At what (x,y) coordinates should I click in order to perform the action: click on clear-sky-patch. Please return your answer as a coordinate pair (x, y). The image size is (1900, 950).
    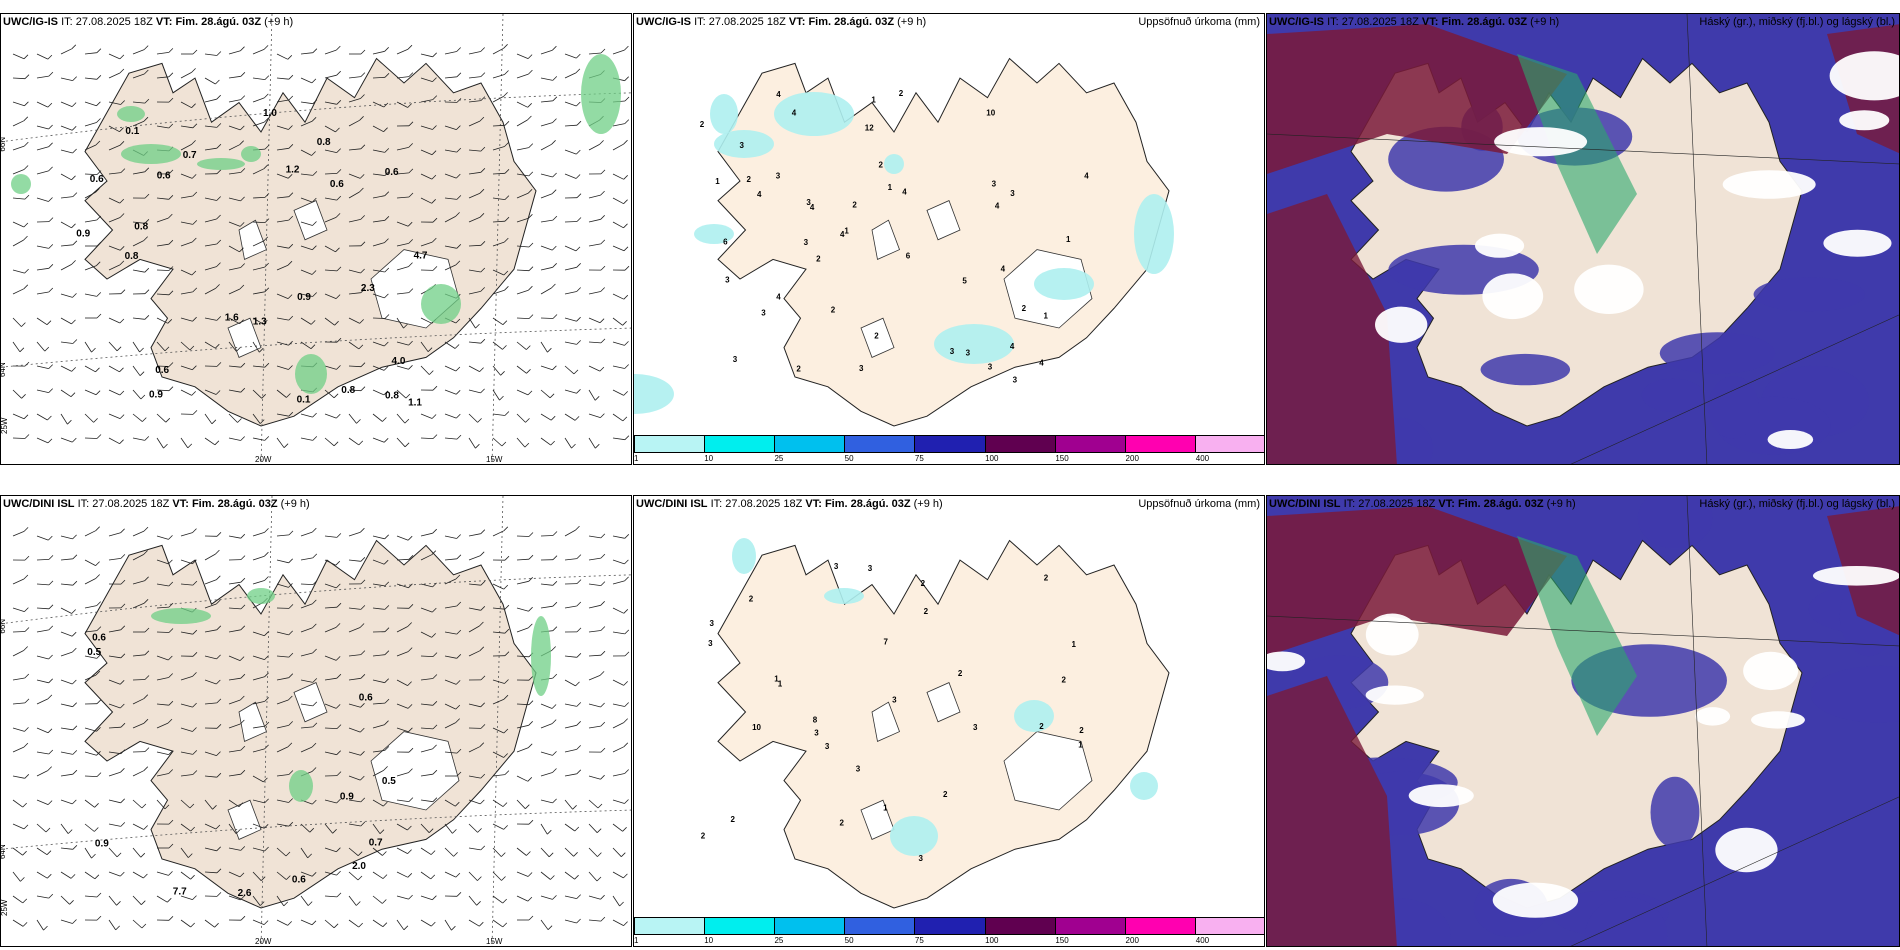
    Looking at the image, I should click on (1500, 245).